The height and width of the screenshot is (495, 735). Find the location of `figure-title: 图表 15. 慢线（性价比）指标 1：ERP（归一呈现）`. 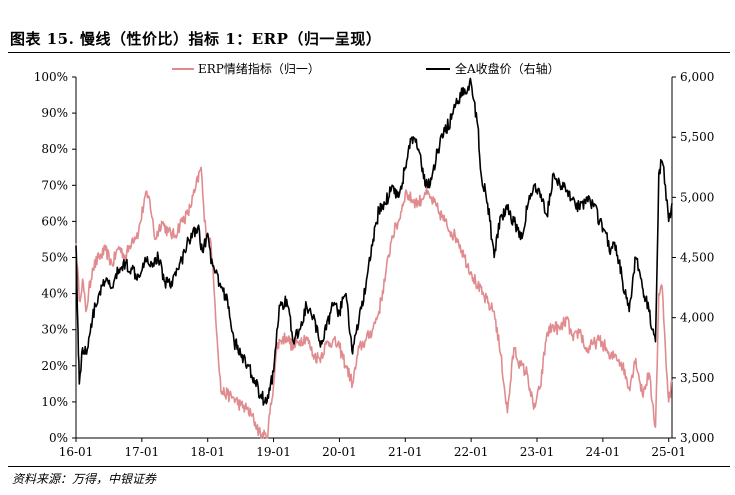

figure-title: 图表 15. 慢线（性价比）指标 1：ERP（归一呈现） is located at coordinates (196, 39).